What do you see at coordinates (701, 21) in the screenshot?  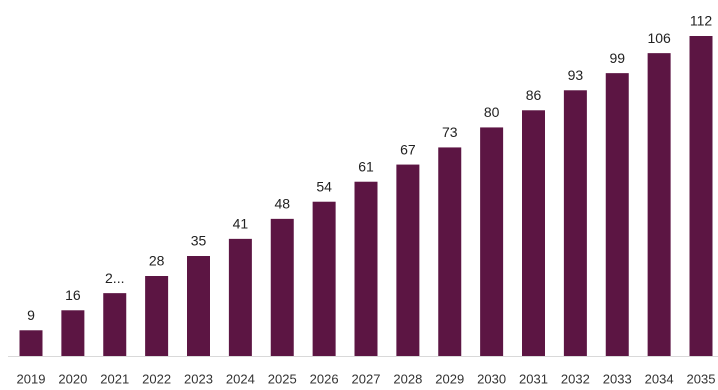 I see `data-label: 112` at bounding box center [701, 21].